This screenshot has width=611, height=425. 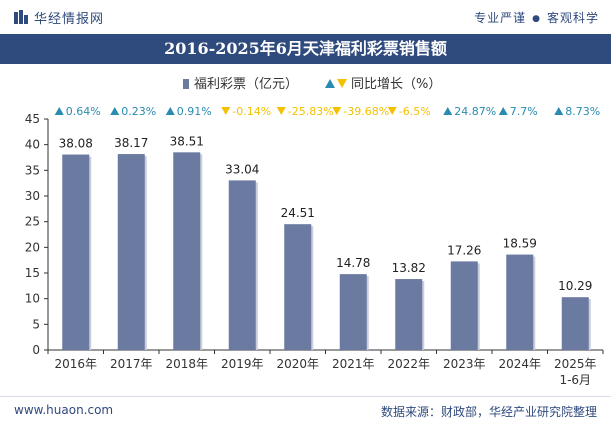 What do you see at coordinates (500, 18) in the screenshot?
I see `tagline-left: 专业严谨` at bounding box center [500, 18].